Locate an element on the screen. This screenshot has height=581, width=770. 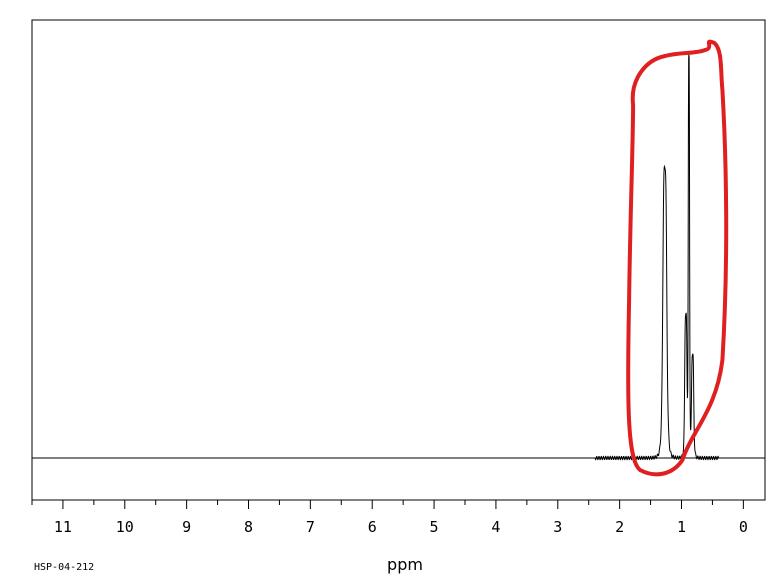
x-axis-tick-labels: 11 10 9 8 7 6 5 4 3 2 1 0 is located at coordinates (401, 527).